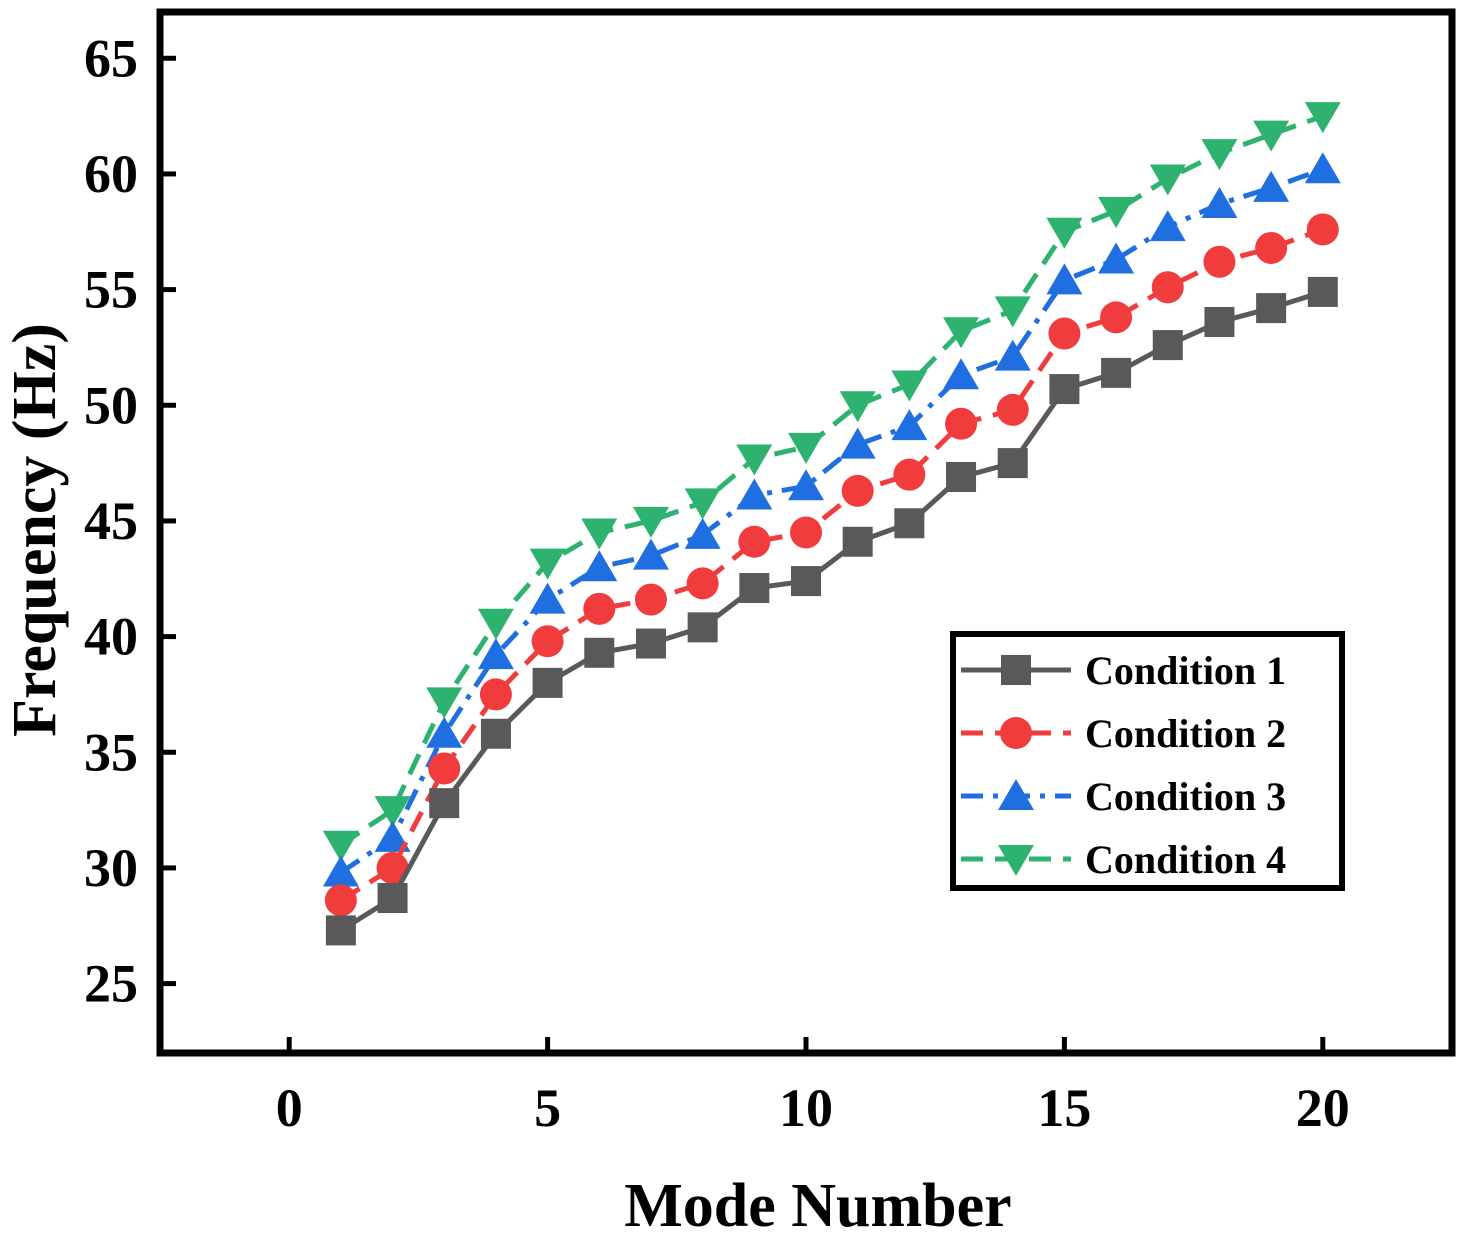 The width and height of the screenshot is (1473, 1244). Describe the element at coordinates (111, 405) in the screenshot. I see `y-tick-label: 50` at that location.